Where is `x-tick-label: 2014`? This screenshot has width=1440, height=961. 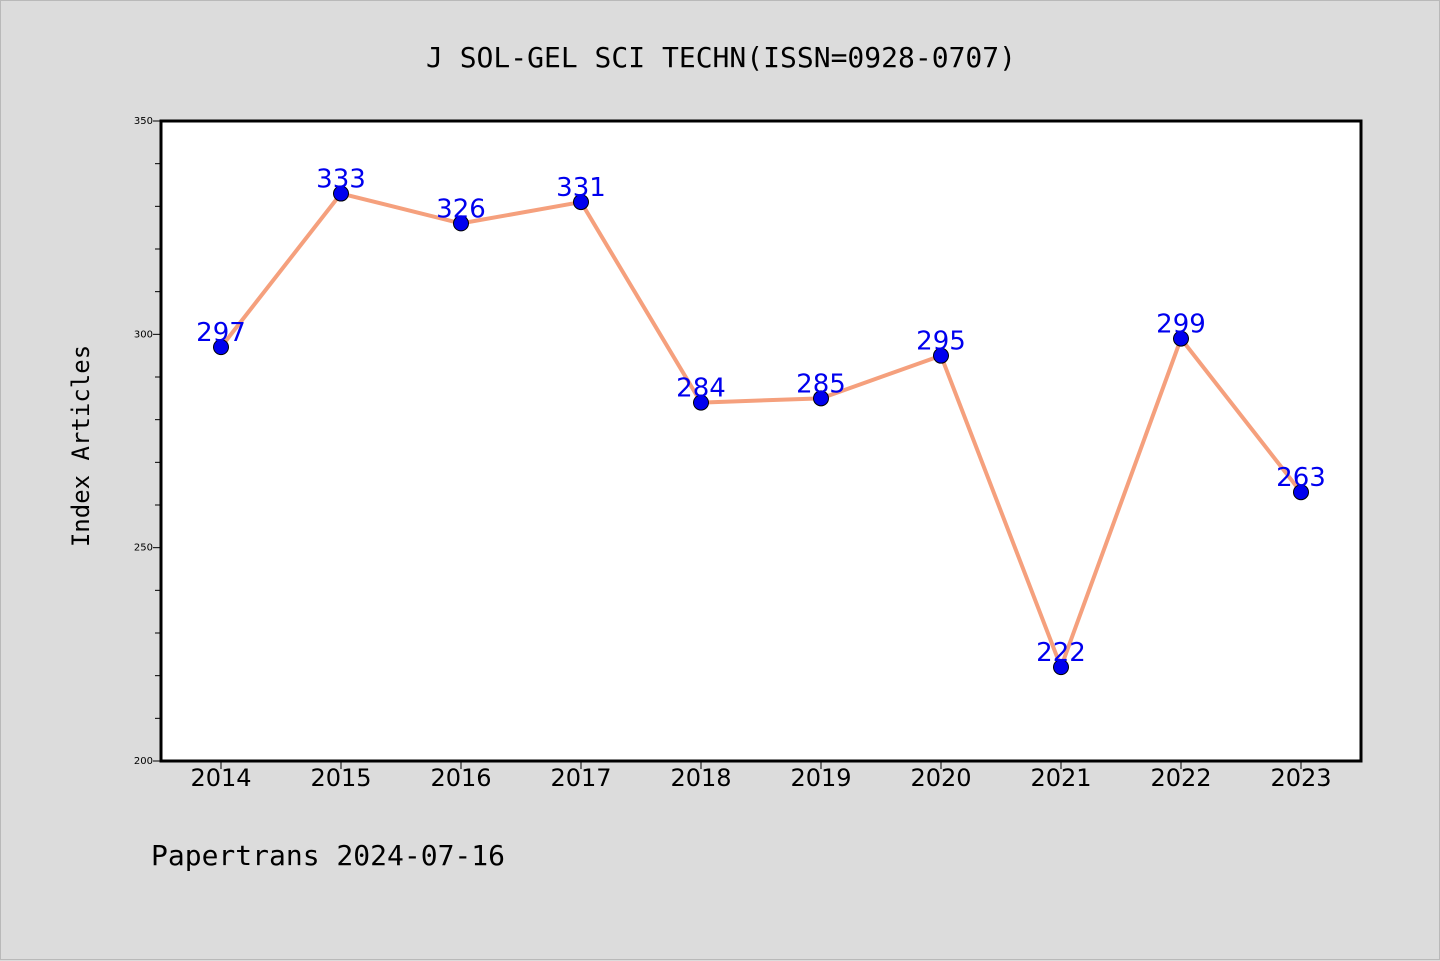 x-tick-label: 2014 is located at coordinates (220, 778).